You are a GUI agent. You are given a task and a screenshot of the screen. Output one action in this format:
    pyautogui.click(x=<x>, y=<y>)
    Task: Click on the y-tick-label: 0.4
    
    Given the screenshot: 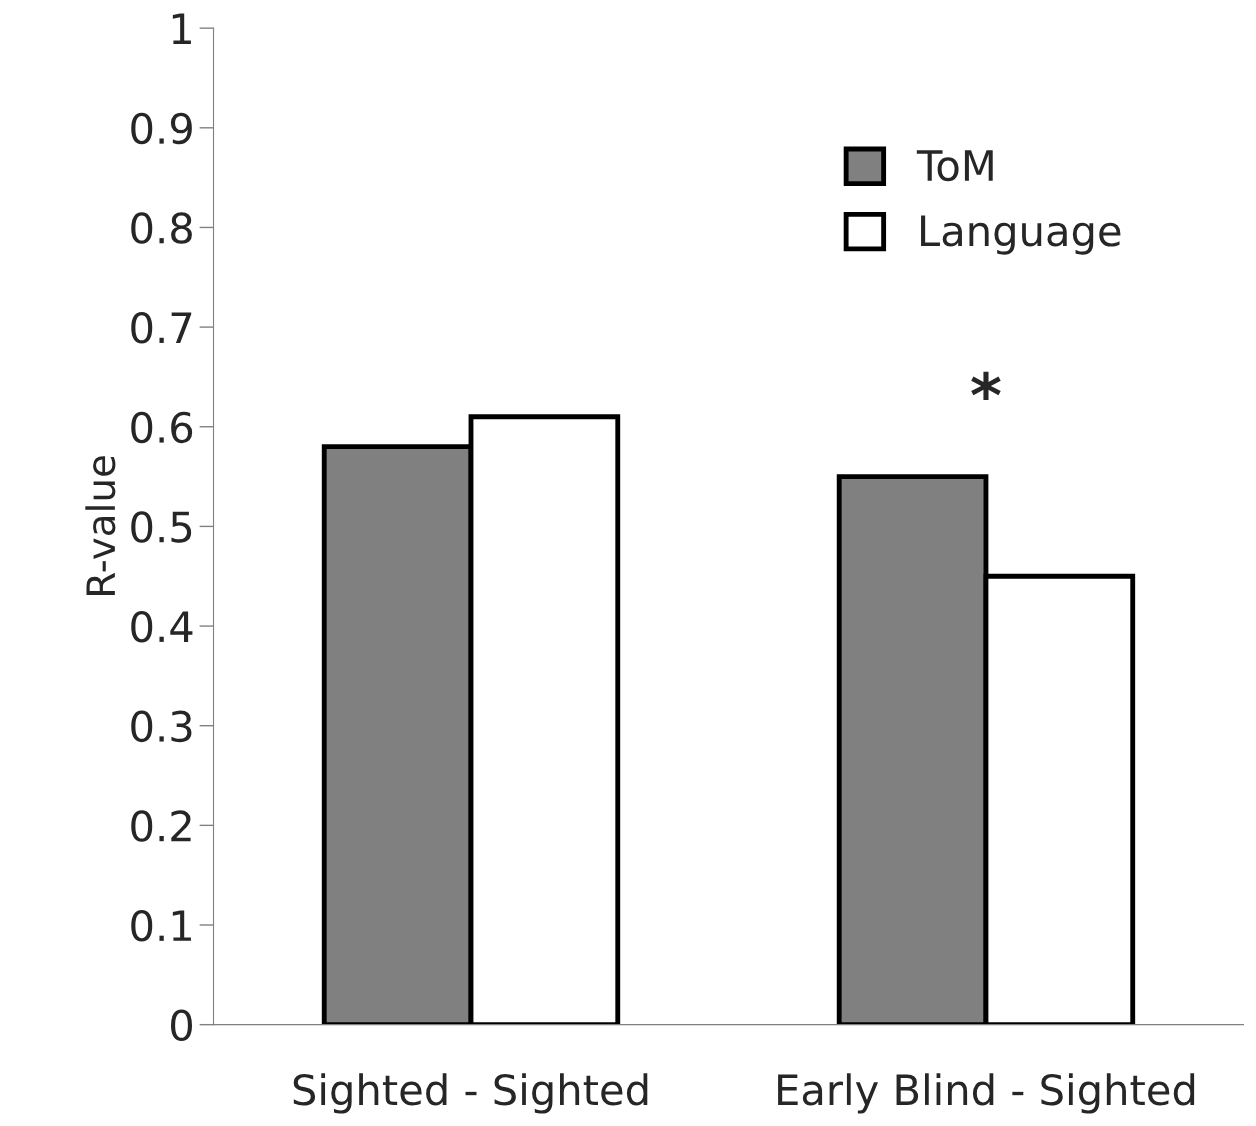 What is the action you would take?
    pyautogui.click(x=162, y=626)
    